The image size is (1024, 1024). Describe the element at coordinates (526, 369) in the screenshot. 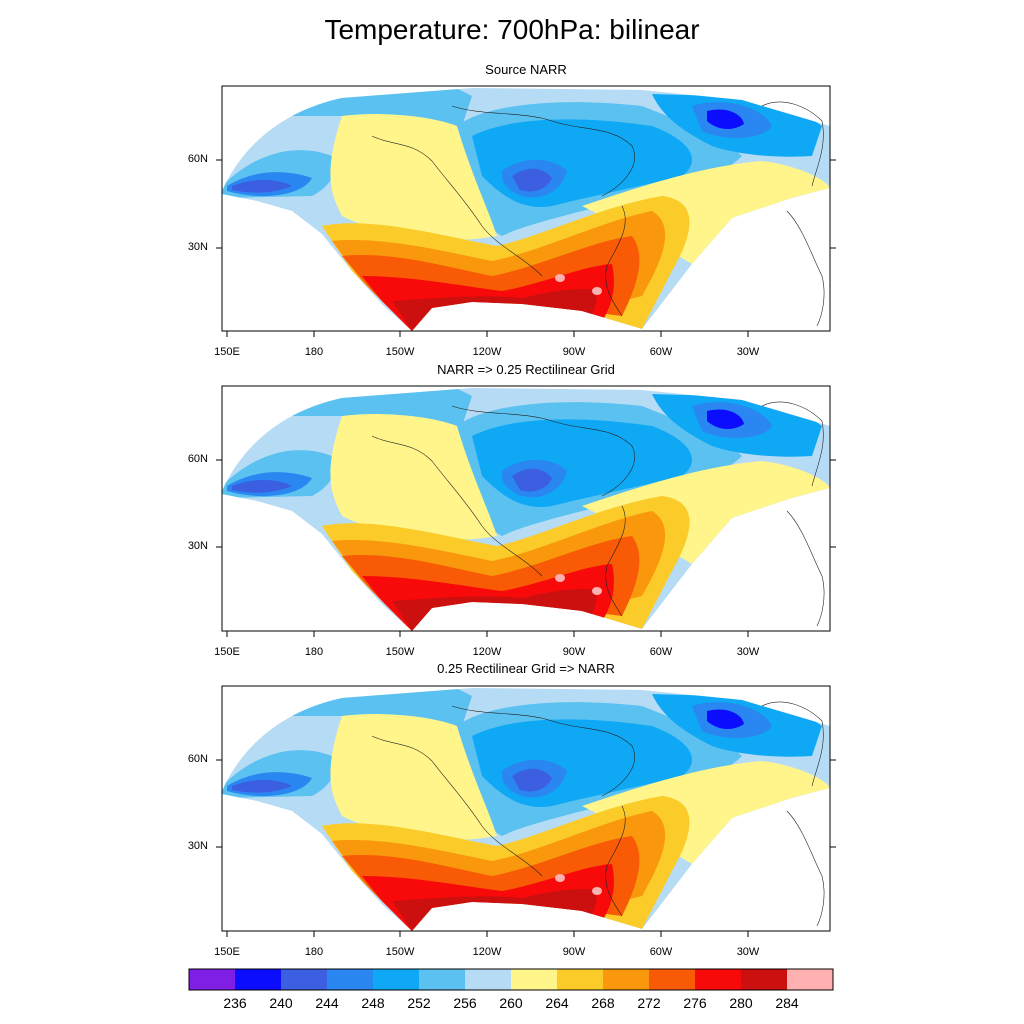

I see `panel-title-narr-to-rect: NARR => 0.25 Rectilinear Grid` at that location.